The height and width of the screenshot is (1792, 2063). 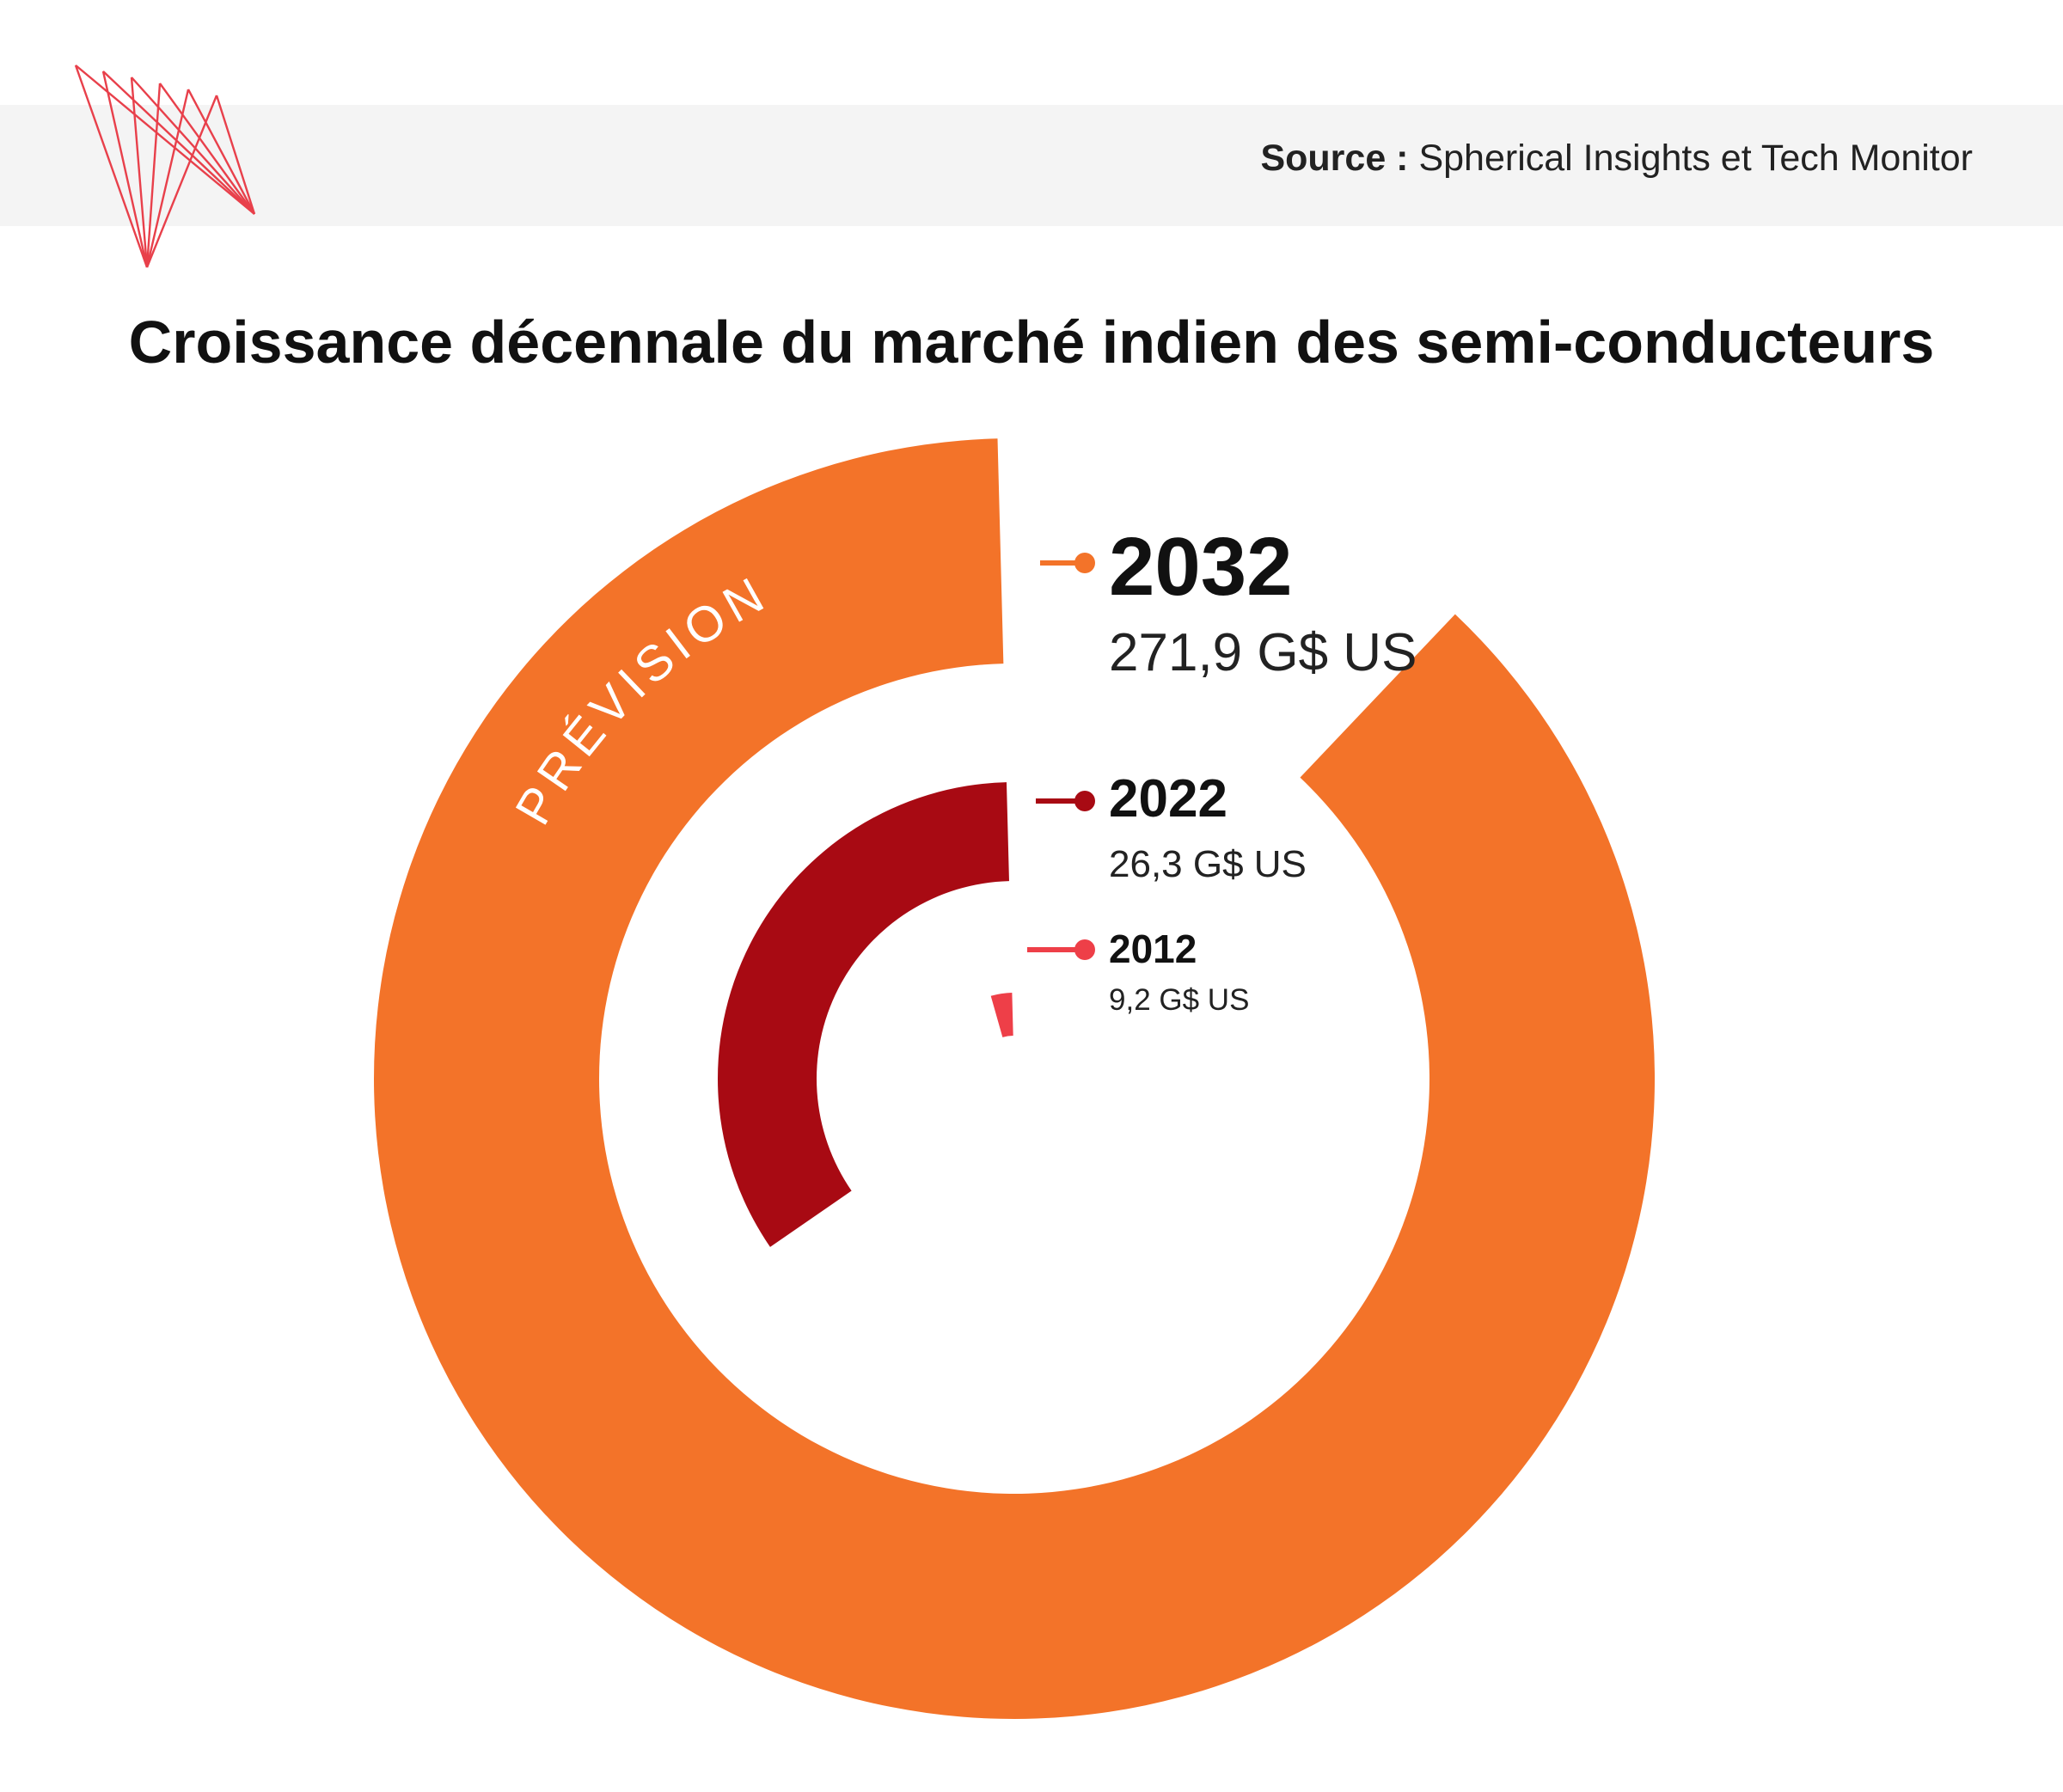 I want to click on value-label-2012: 9,2 G$ US, so click(x=1179, y=1000).